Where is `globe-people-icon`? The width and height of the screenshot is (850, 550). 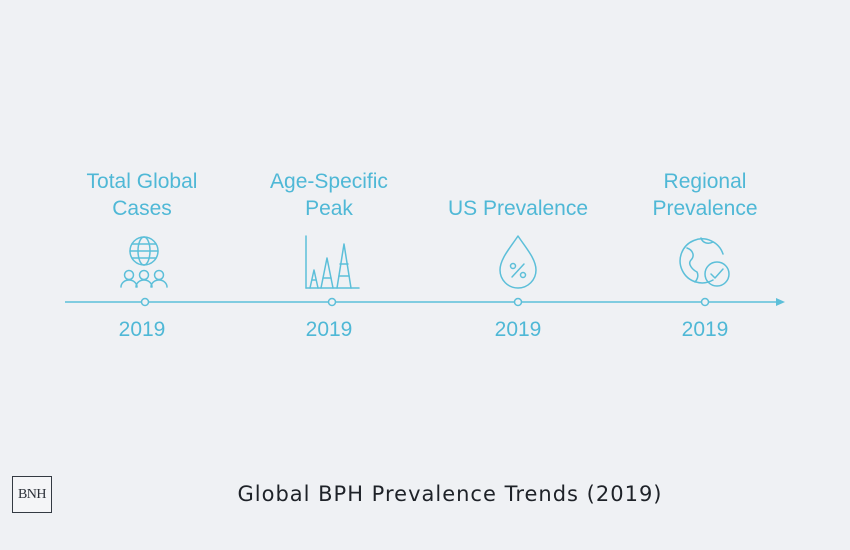
globe-people-icon is located at coordinates (144, 262).